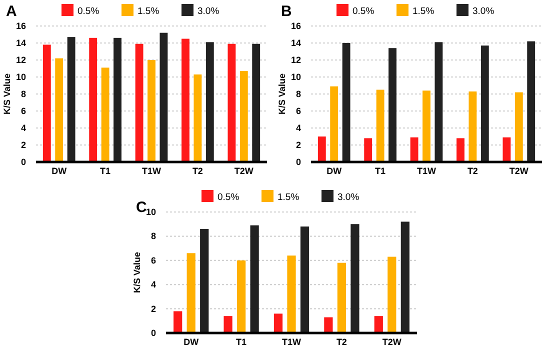 This screenshot has height=349, width=550. What do you see at coordinates (11, 11) in the screenshot?
I see `chart-title: A` at bounding box center [11, 11].